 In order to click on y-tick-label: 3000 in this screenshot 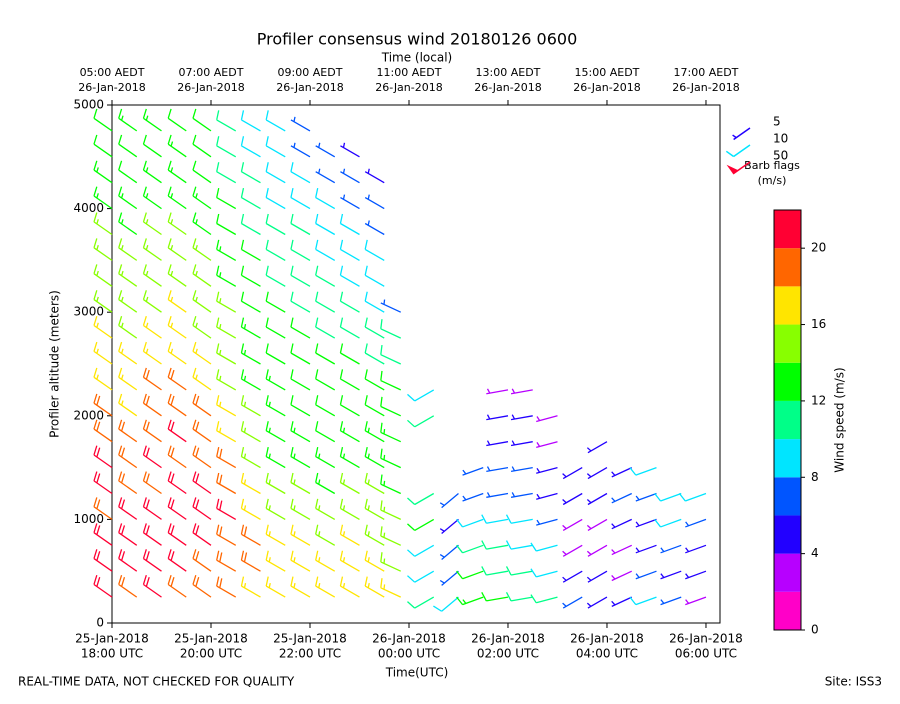, I will do `click(88, 312)`.